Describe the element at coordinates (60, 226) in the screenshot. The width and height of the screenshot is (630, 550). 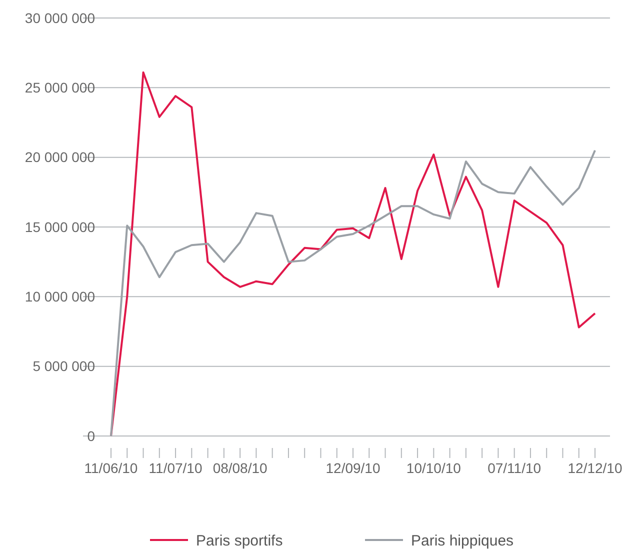
I see `y-tick-label: 15 000 000` at that location.